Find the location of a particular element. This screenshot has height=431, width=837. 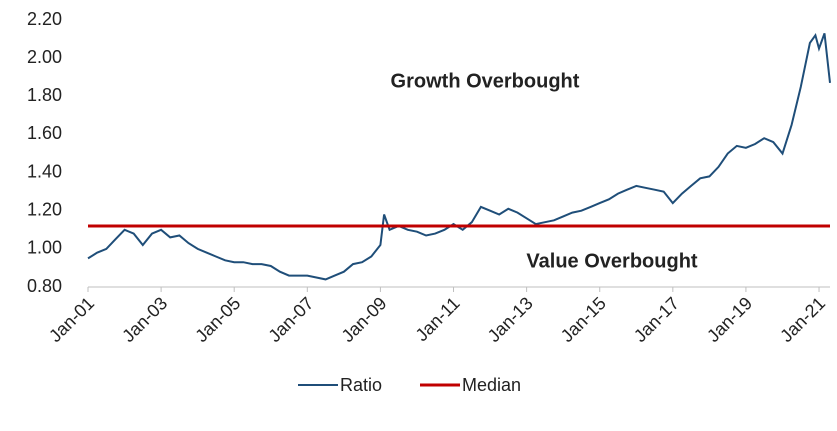

y-tick-label: 1.80 is located at coordinates (44, 95).